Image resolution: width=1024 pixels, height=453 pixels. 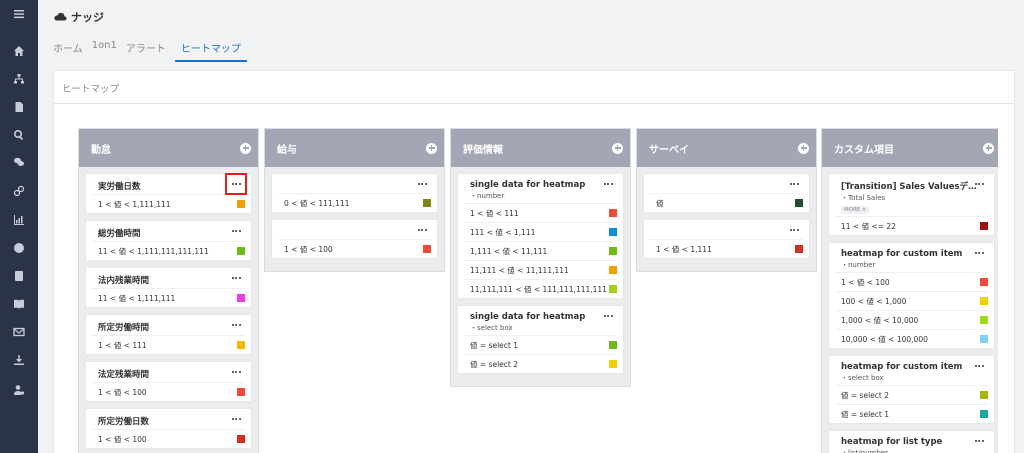 What do you see at coordinates (19, 51) in the screenshot?
I see `home-icon` at bounding box center [19, 51].